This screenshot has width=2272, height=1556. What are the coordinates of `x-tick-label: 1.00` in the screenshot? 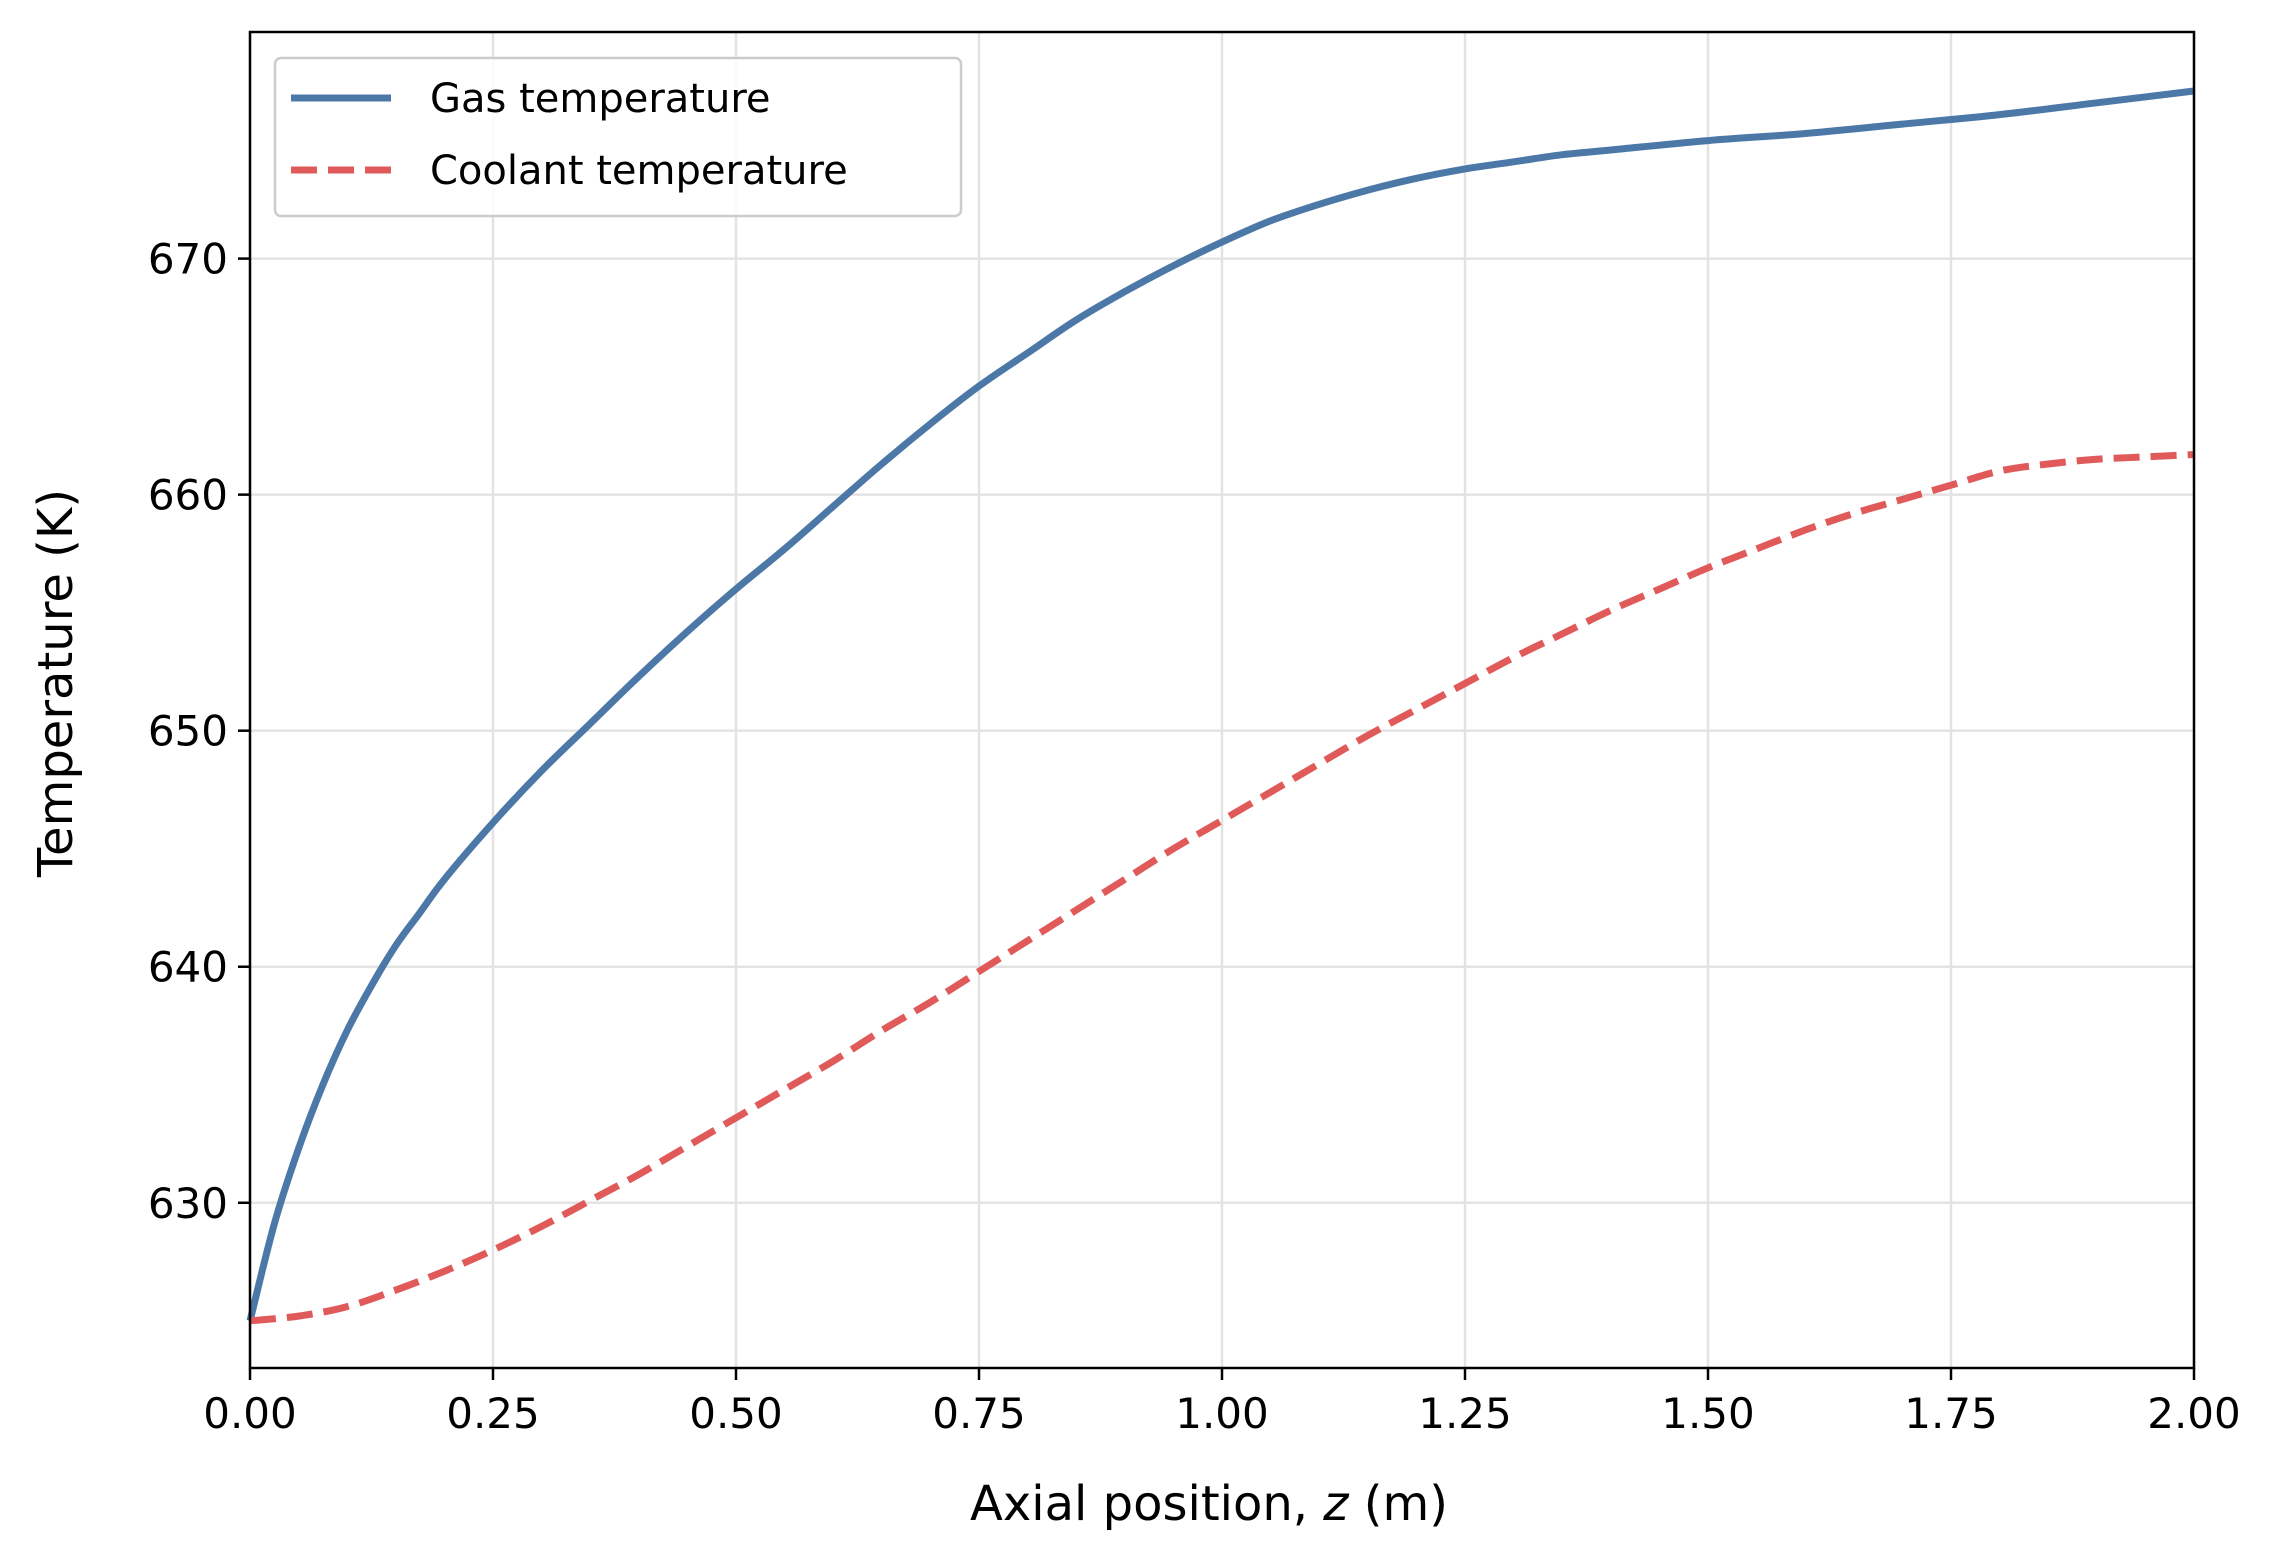 It's located at (1222, 1413).